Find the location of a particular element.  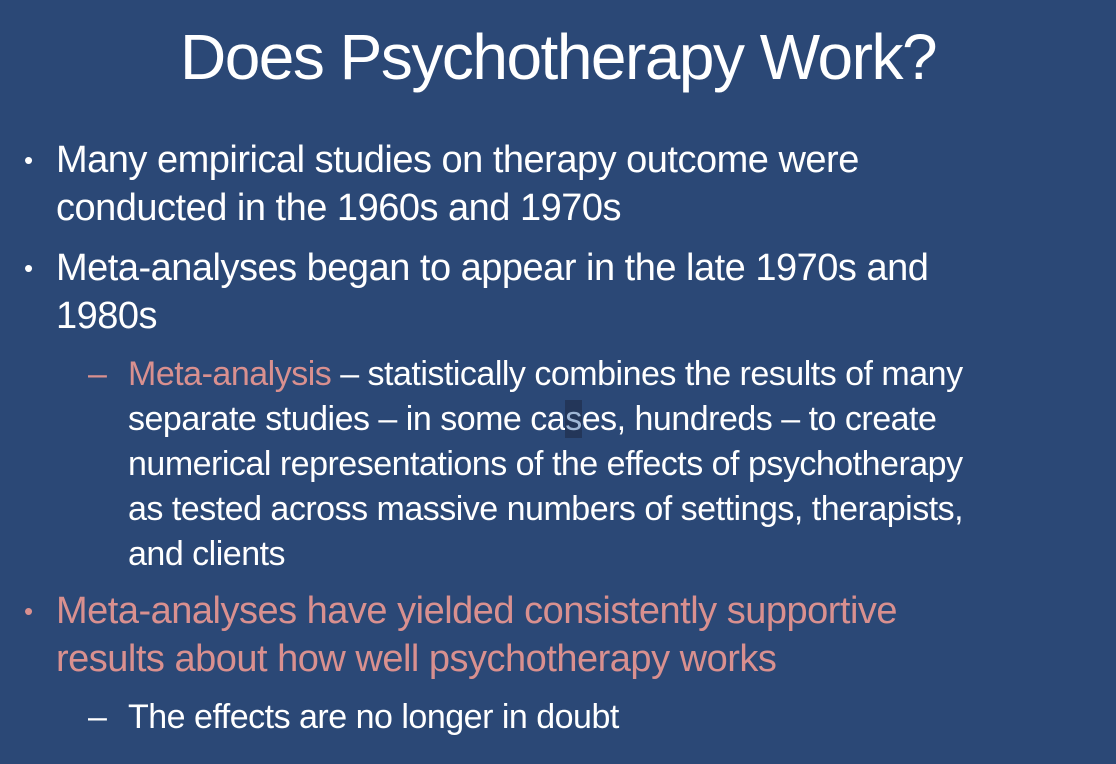

sub-bullet-text: The effects are no longer in doubt is located at coordinates (615, 717).